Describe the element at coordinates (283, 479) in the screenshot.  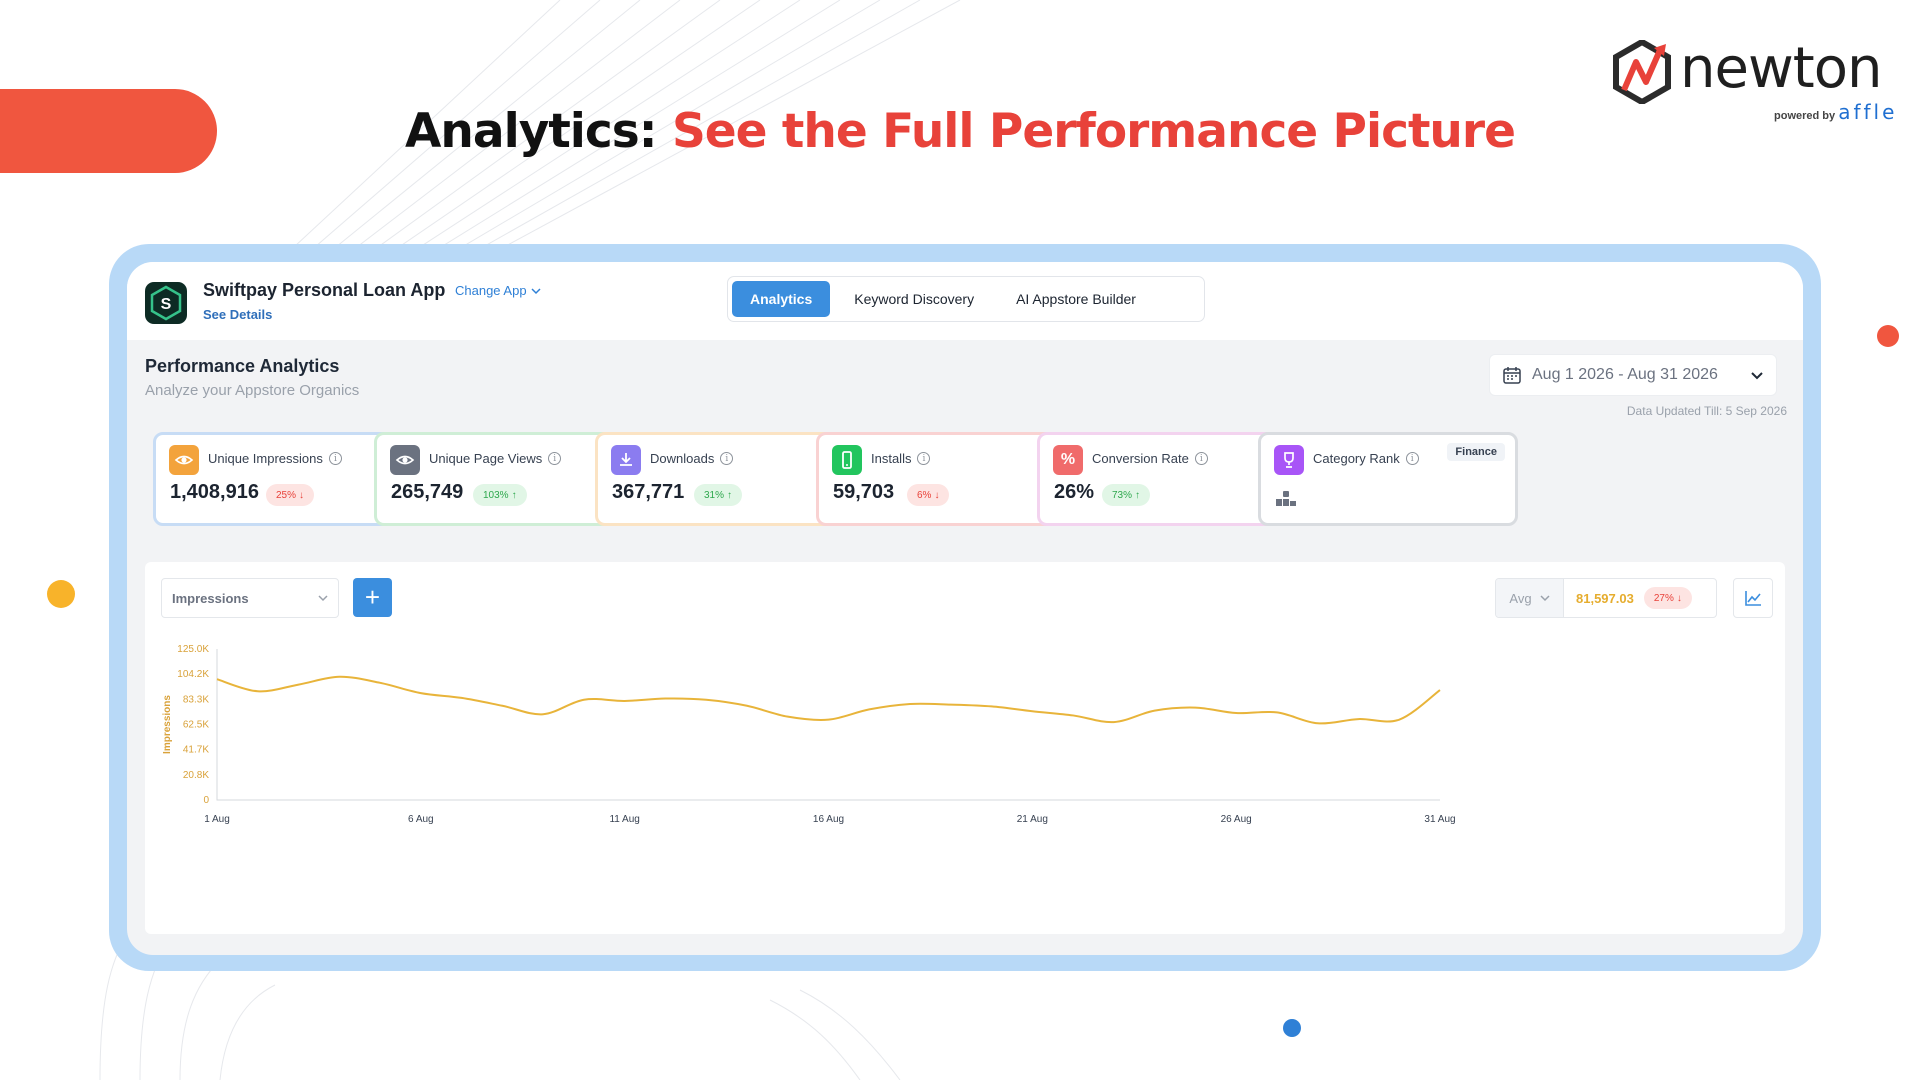
I see `metric-card-unique-impressions: Unique Impressions i 1,408,916 25% ↓` at that location.